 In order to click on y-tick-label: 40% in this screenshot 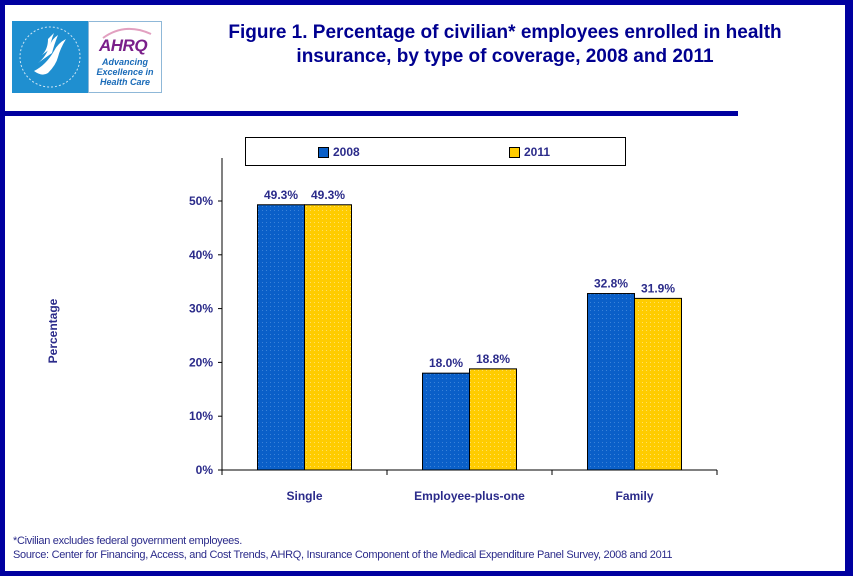, I will do `click(201, 255)`.